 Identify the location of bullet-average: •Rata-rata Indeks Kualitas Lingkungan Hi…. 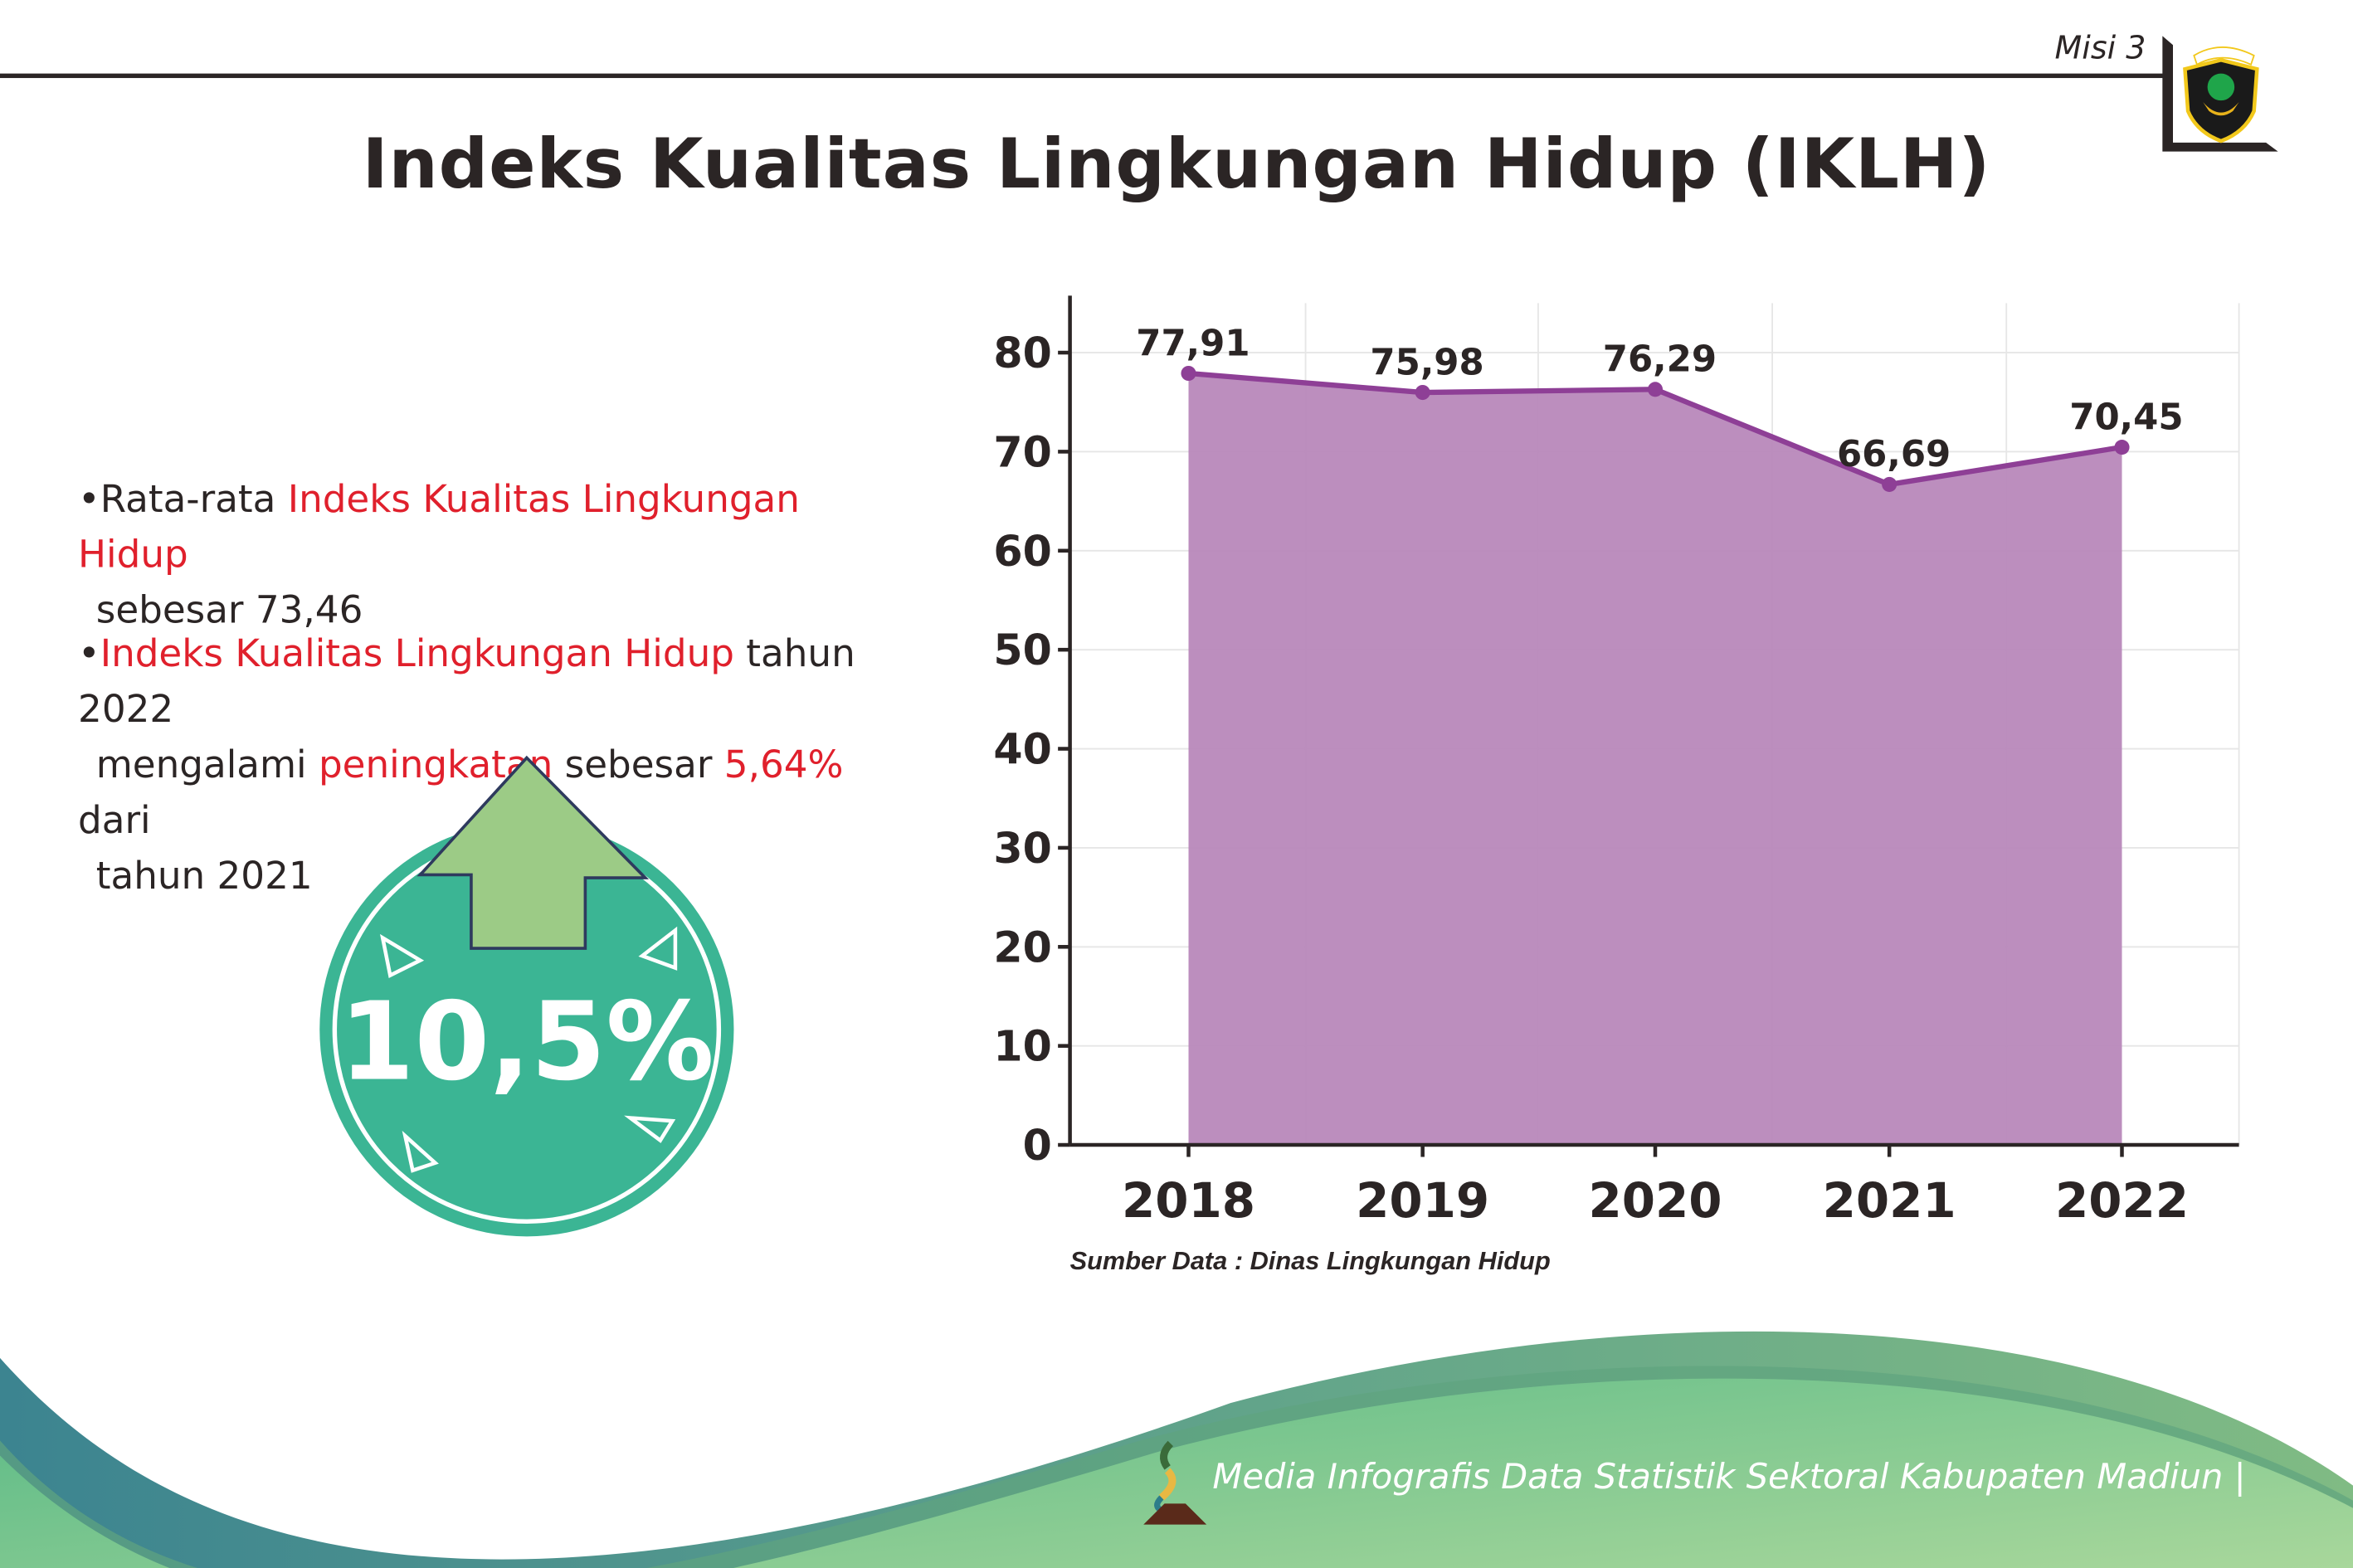
(439, 554).